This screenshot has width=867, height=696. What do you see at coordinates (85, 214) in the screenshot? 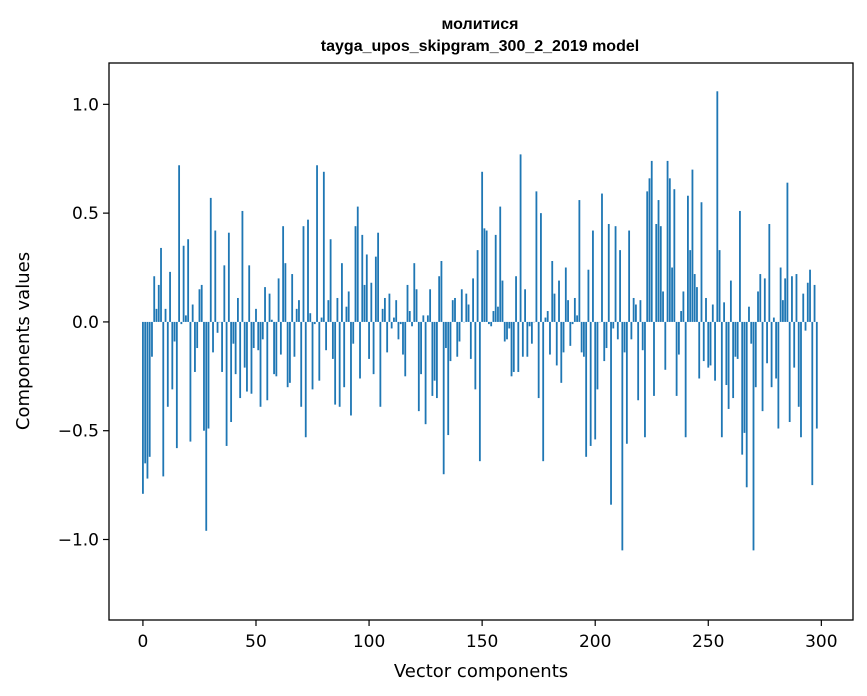
I see `y-tick-label: 0.5` at bounding box center [85, 214].